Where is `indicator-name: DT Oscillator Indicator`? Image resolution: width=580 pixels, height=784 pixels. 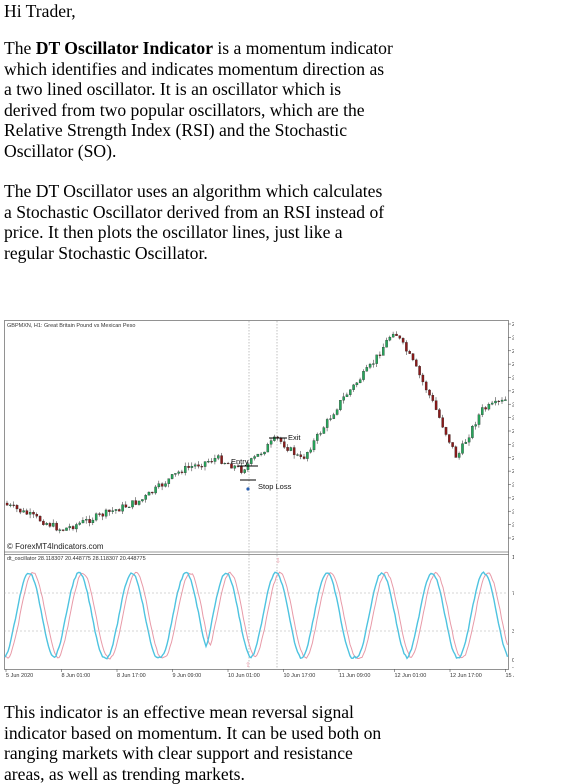
indicator-name: DT Oscillator Indicator is located at coordinates (124, 48).